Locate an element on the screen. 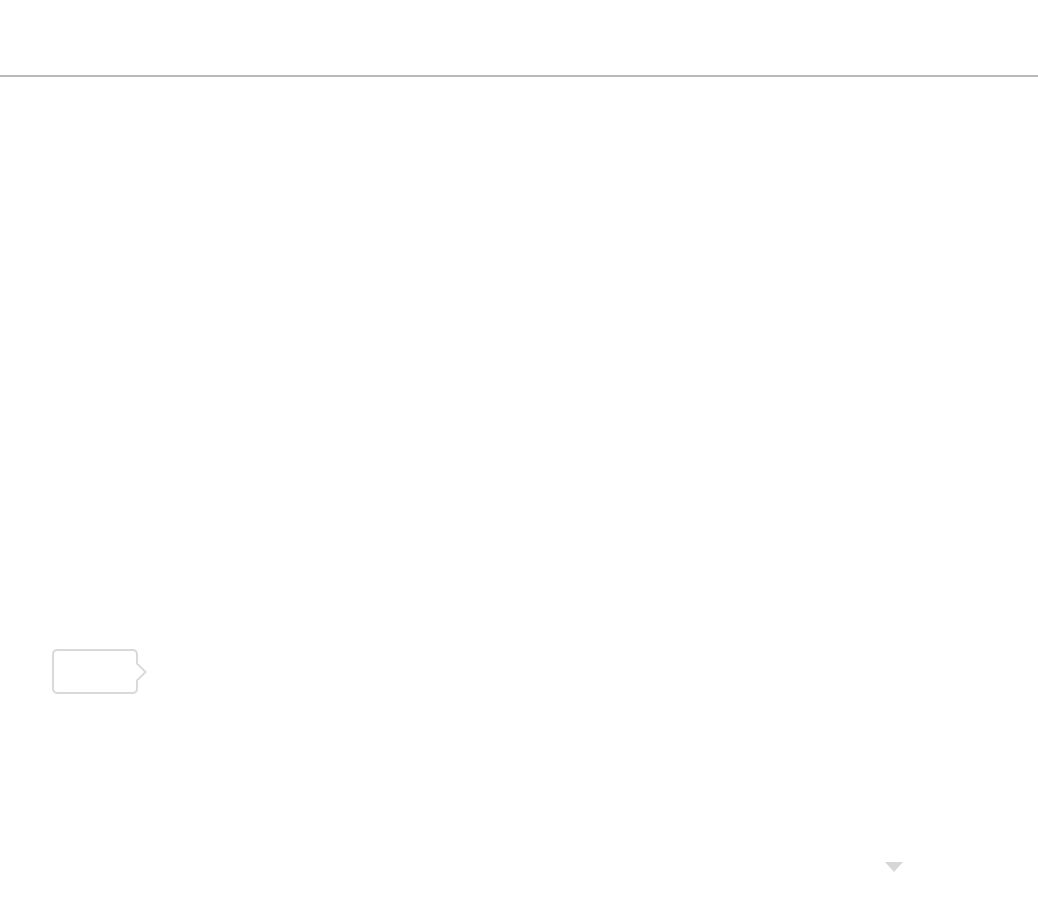 This screenshot has height=920, width=1038. y-axis-value-callout is located at coordinates (99, 671).